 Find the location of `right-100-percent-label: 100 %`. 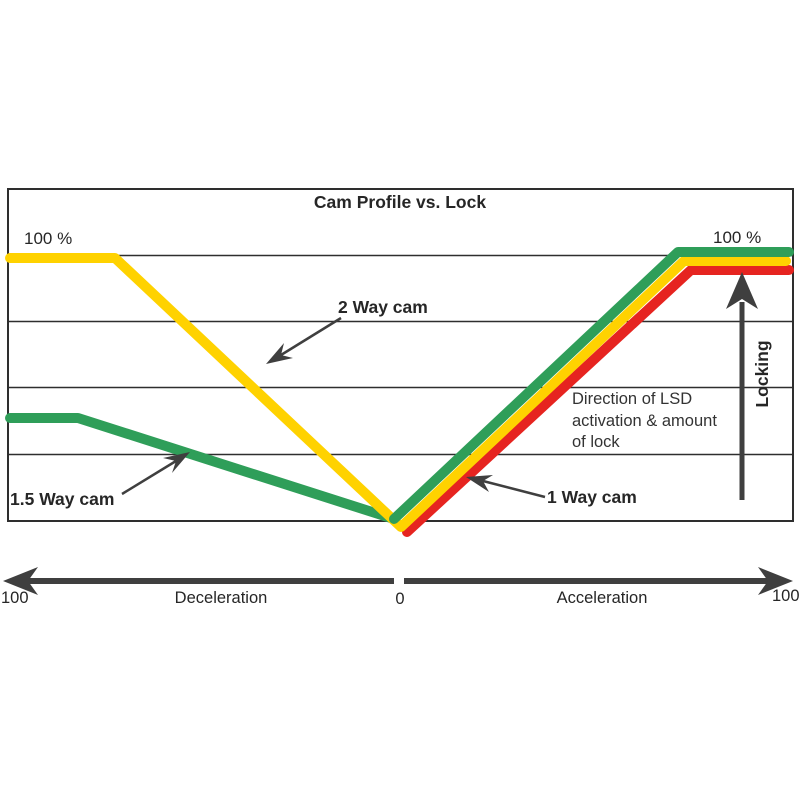

right-100-percent-label: 100 % is located at coordinates (737, 237).